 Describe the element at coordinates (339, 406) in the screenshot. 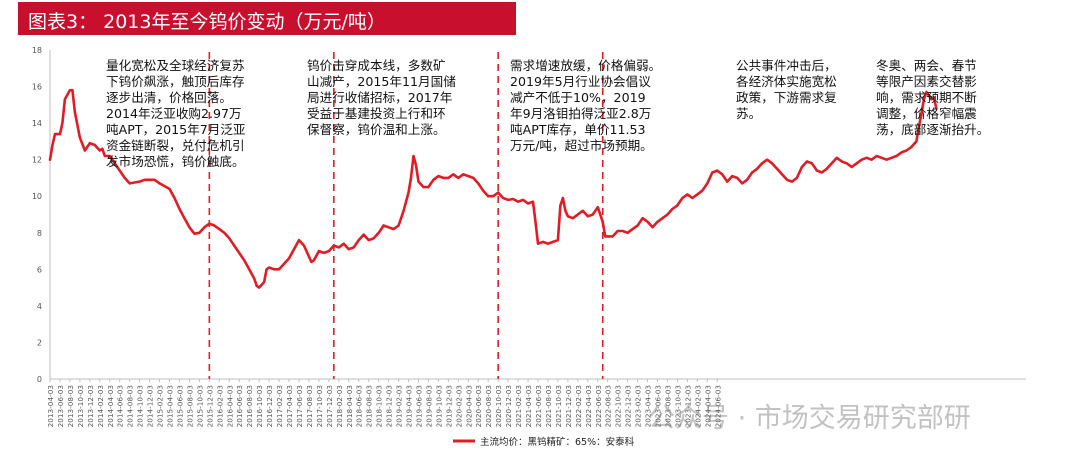

I see `x-tick-label: 2018-02-03` at that location.